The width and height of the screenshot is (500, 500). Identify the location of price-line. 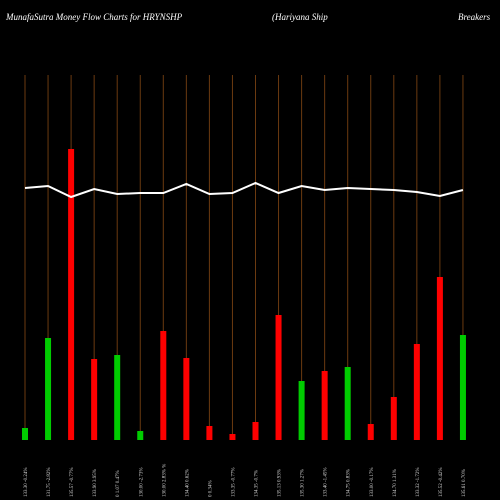
(244, 190).